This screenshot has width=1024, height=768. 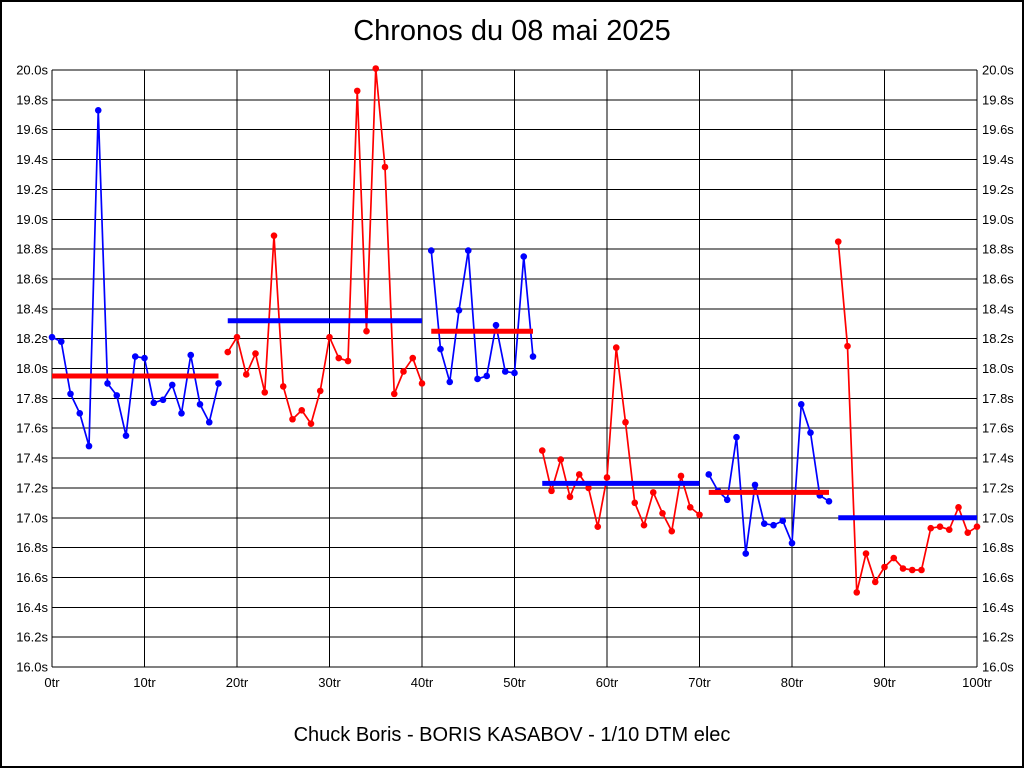 I want to click on y-tick-label-right: 17.8s, so click(x=998, y=398).